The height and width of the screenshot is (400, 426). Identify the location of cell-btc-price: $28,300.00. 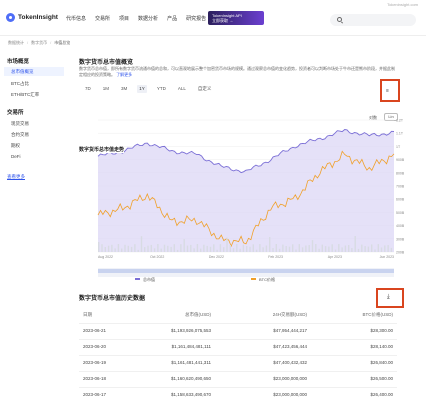
(381, 330).